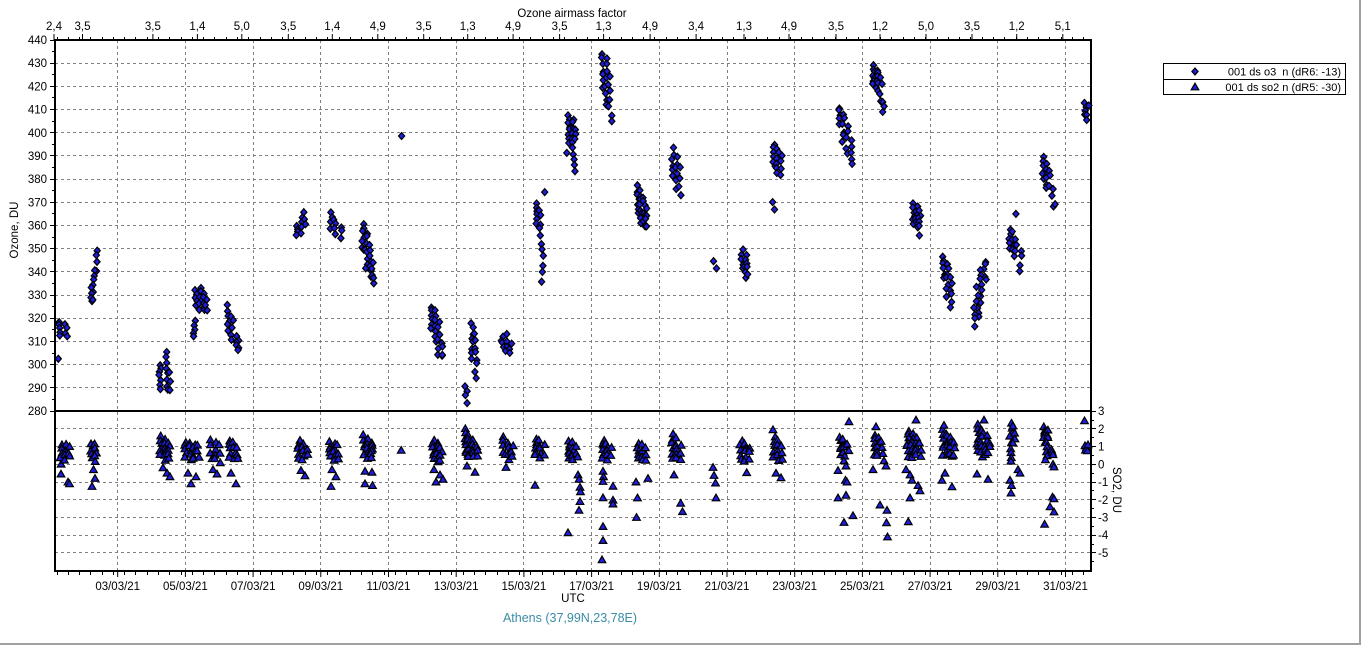  Describe the element at coordinates (573, 599) in the screenshot. I see `svg-text: UTC` at that location.